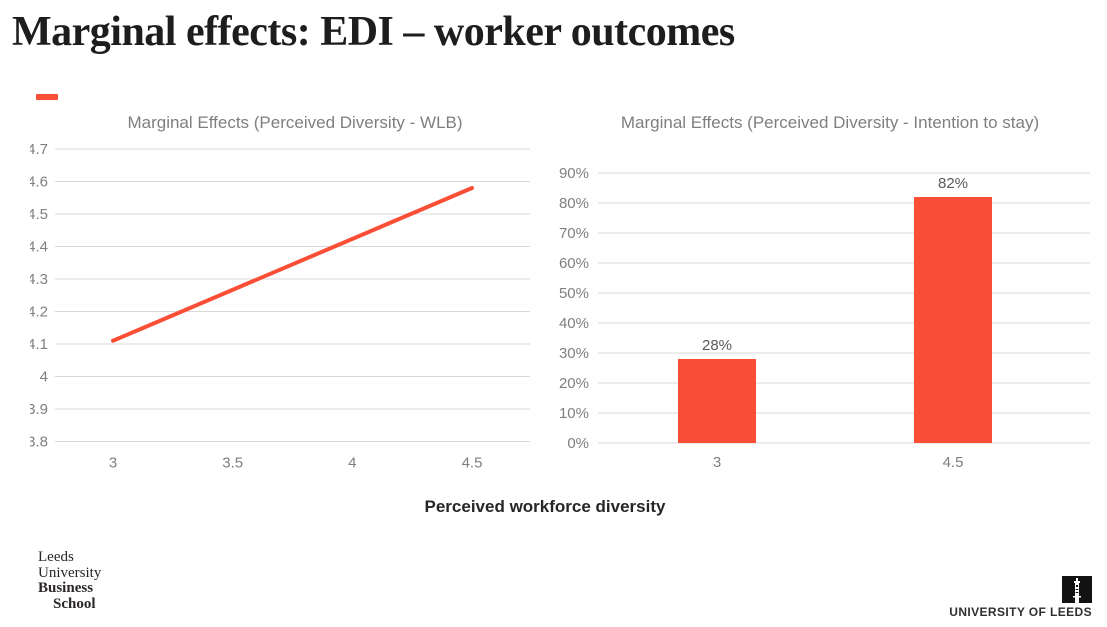  Describe the element at coordinates (232, 463) in the screenshot. I see `x-tick-label: 3.5` at that location.